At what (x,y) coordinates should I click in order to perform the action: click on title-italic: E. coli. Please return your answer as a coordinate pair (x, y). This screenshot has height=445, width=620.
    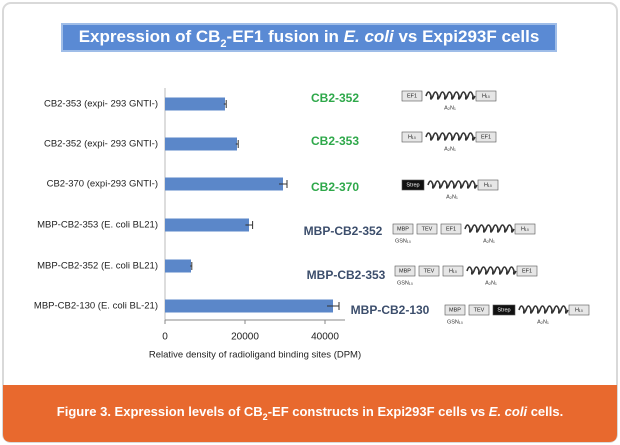
    Looking at the image, I should click on (369, 36).